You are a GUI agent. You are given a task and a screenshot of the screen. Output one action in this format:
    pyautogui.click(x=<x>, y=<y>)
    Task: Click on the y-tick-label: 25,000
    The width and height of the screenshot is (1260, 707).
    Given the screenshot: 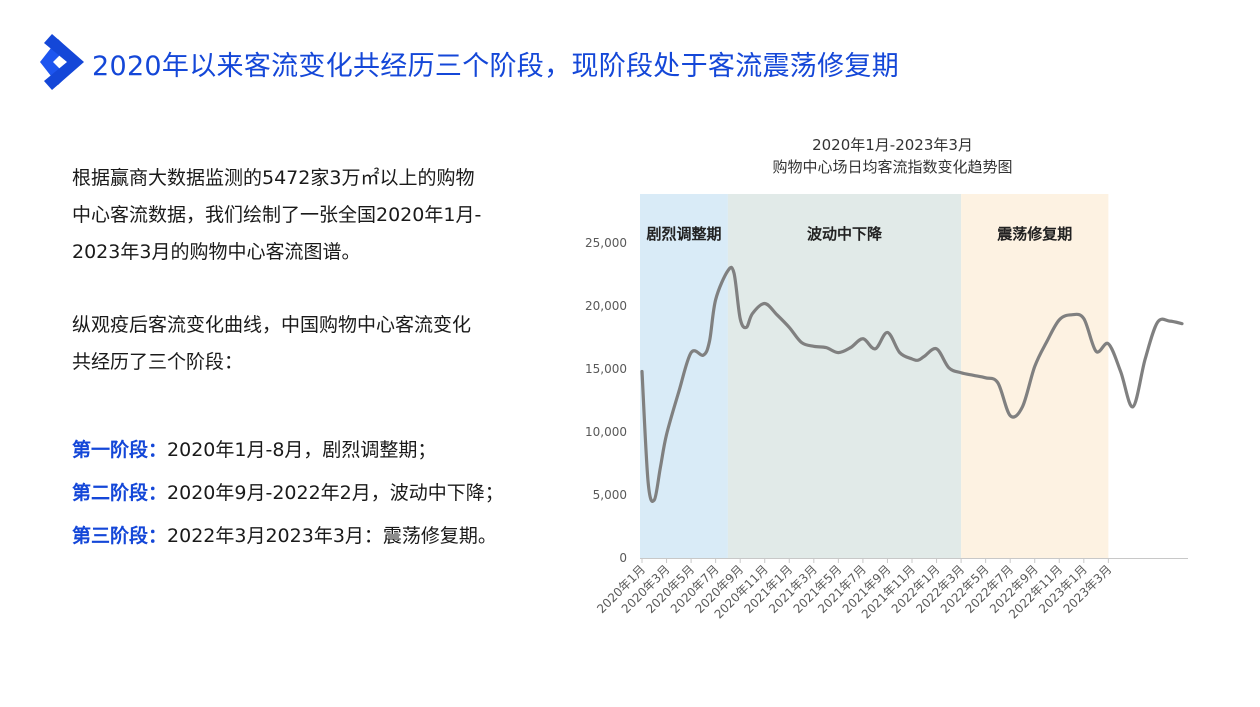 What is the action you would take?
    pyautogui.click(x=606, y=243)
    